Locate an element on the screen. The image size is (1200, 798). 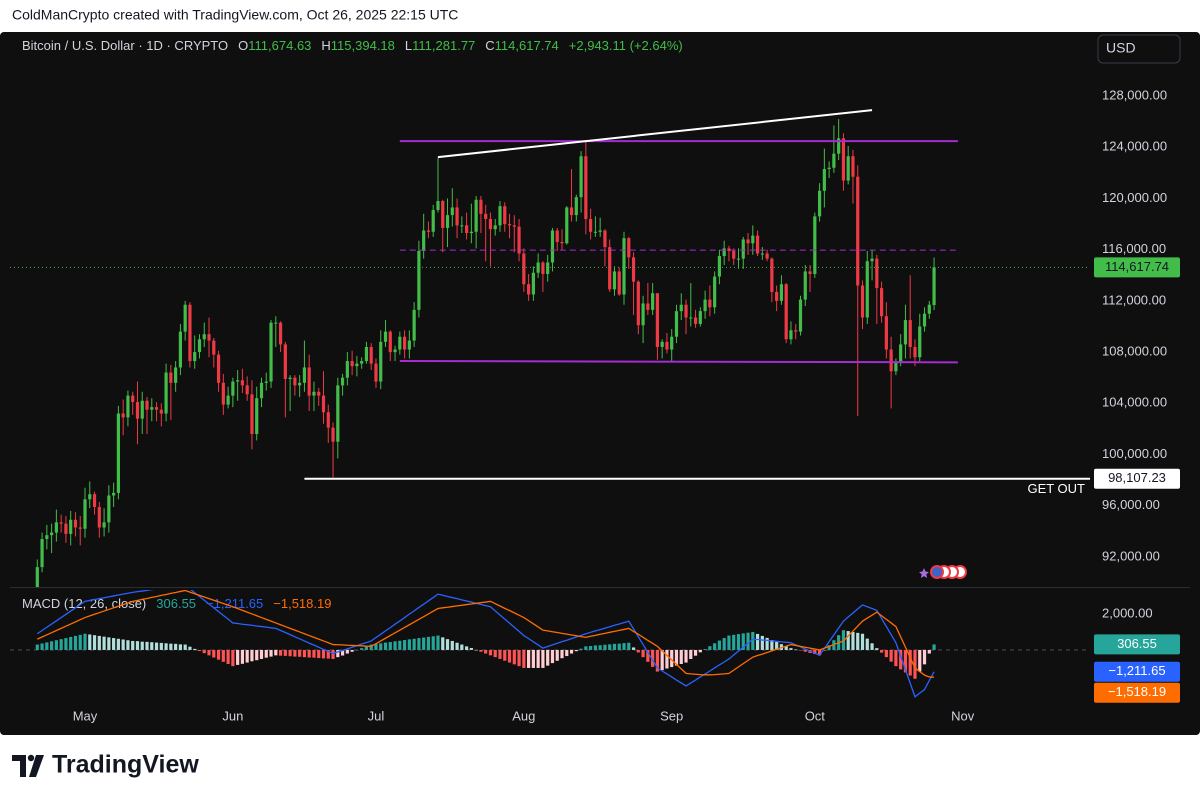
event-icon is located at coordinates (937, 572).